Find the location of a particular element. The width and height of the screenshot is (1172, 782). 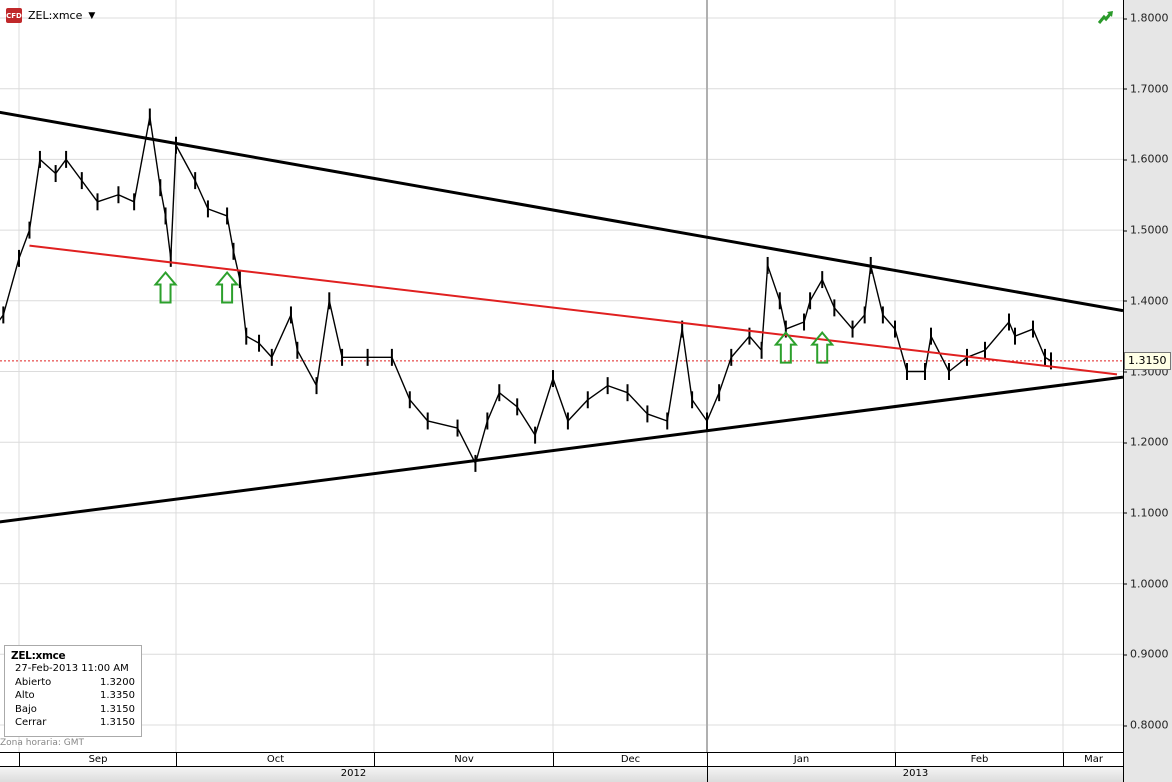

y-tick-text: 1.7000 is located at coordinates (1149, 89).